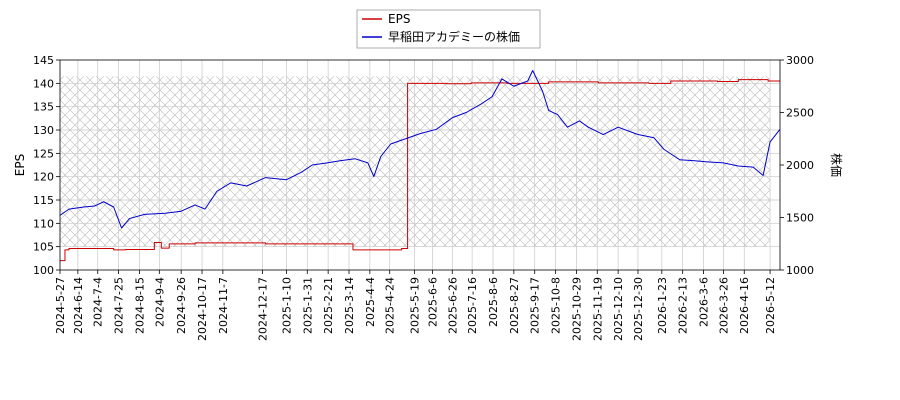  Describe the element at coordinates (43, 130) in the screenshot. I see `left-tick-label: 130` at that location.